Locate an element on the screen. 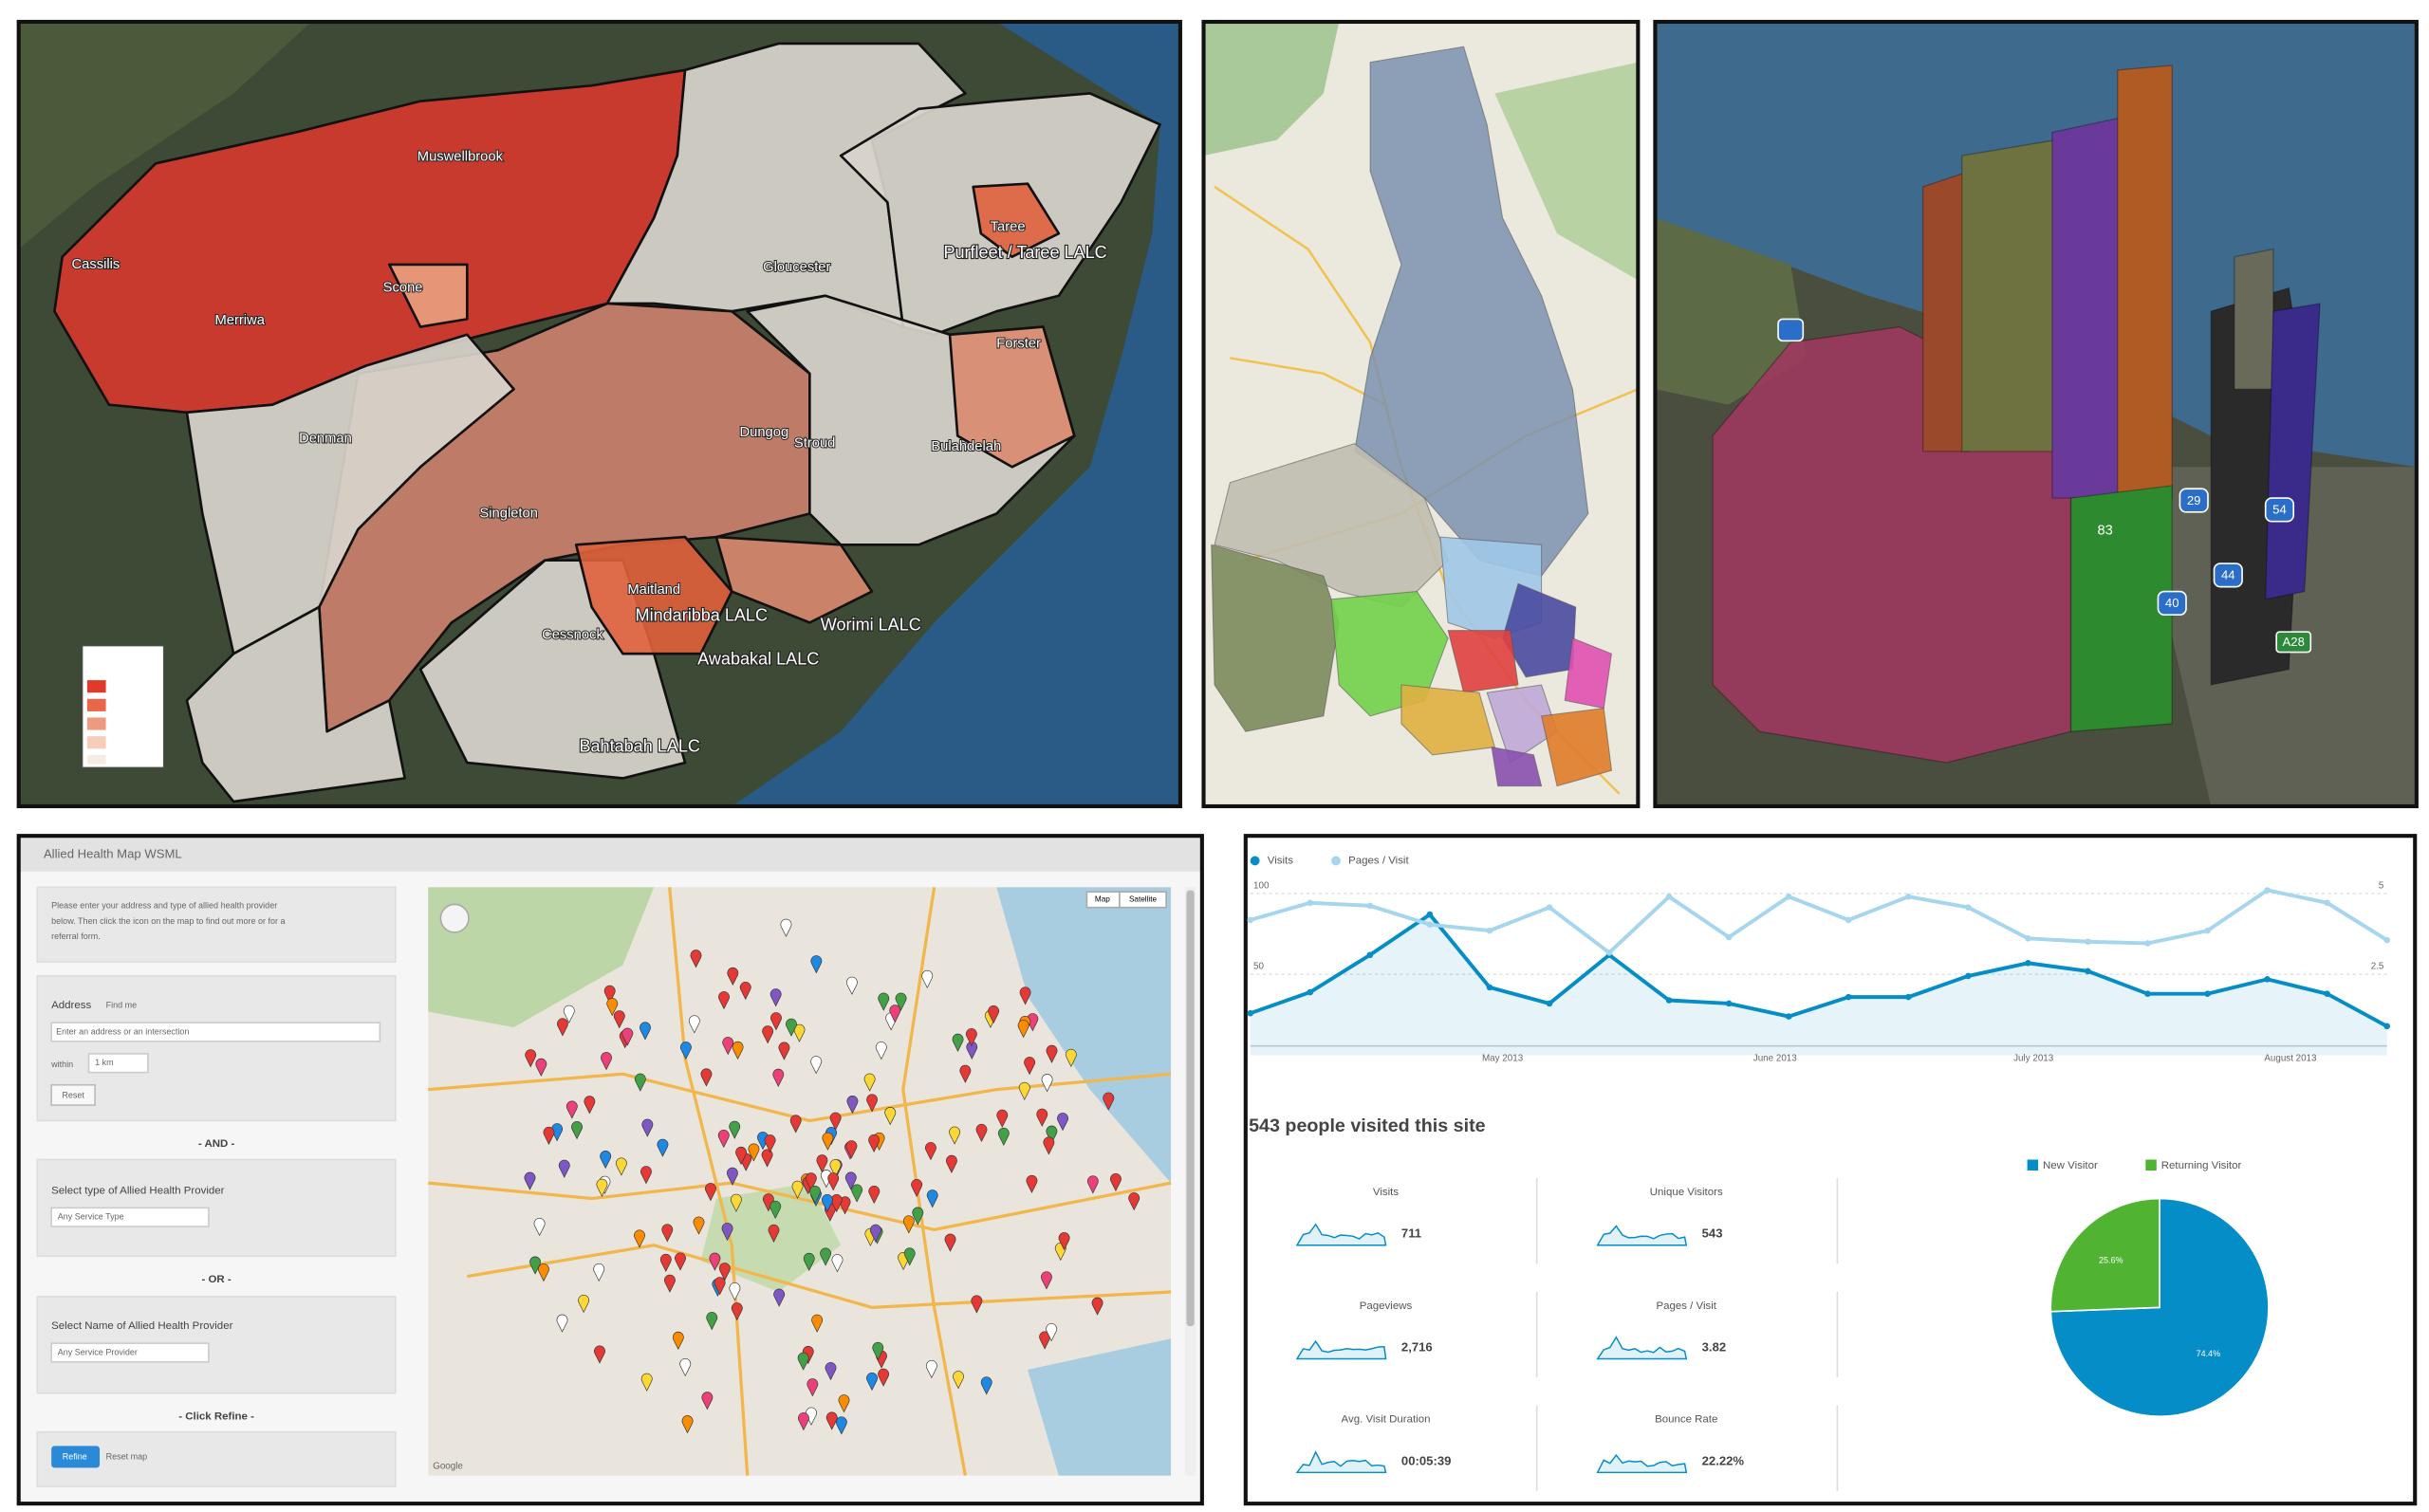 This screenshot has height=1512, width=2429. within-label: within is located at coordinates (61, 1064).